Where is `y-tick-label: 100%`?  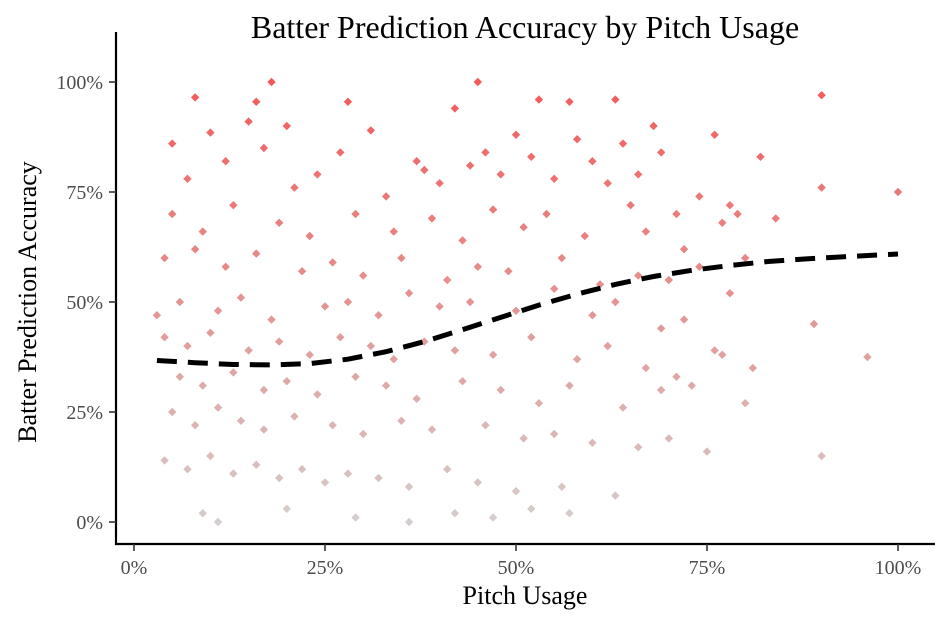
y-tick-label: 100% is located at coordinates (79, 83).